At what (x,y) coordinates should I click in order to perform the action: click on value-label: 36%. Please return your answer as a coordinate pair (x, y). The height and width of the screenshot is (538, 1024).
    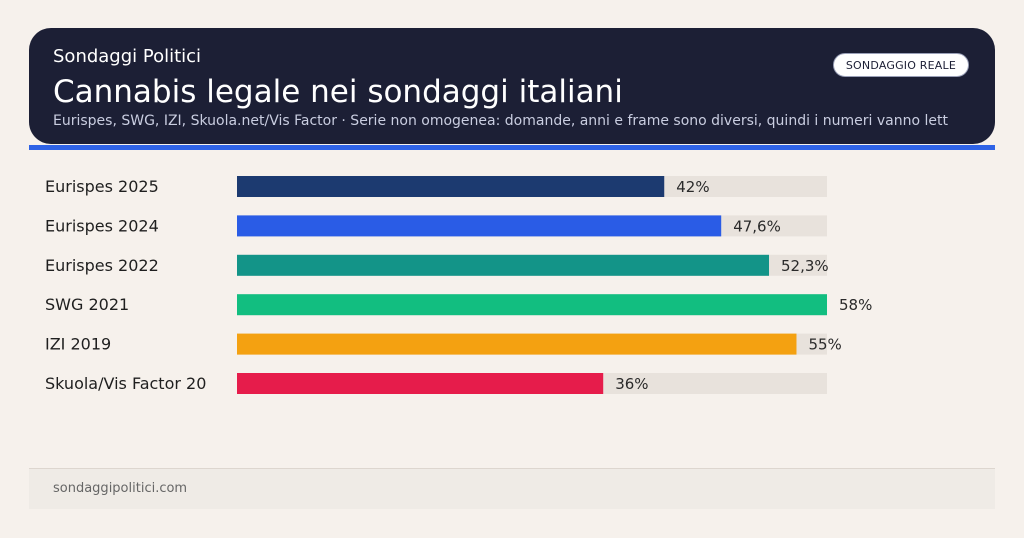
    Looking at the image, I should click on (631, 384).